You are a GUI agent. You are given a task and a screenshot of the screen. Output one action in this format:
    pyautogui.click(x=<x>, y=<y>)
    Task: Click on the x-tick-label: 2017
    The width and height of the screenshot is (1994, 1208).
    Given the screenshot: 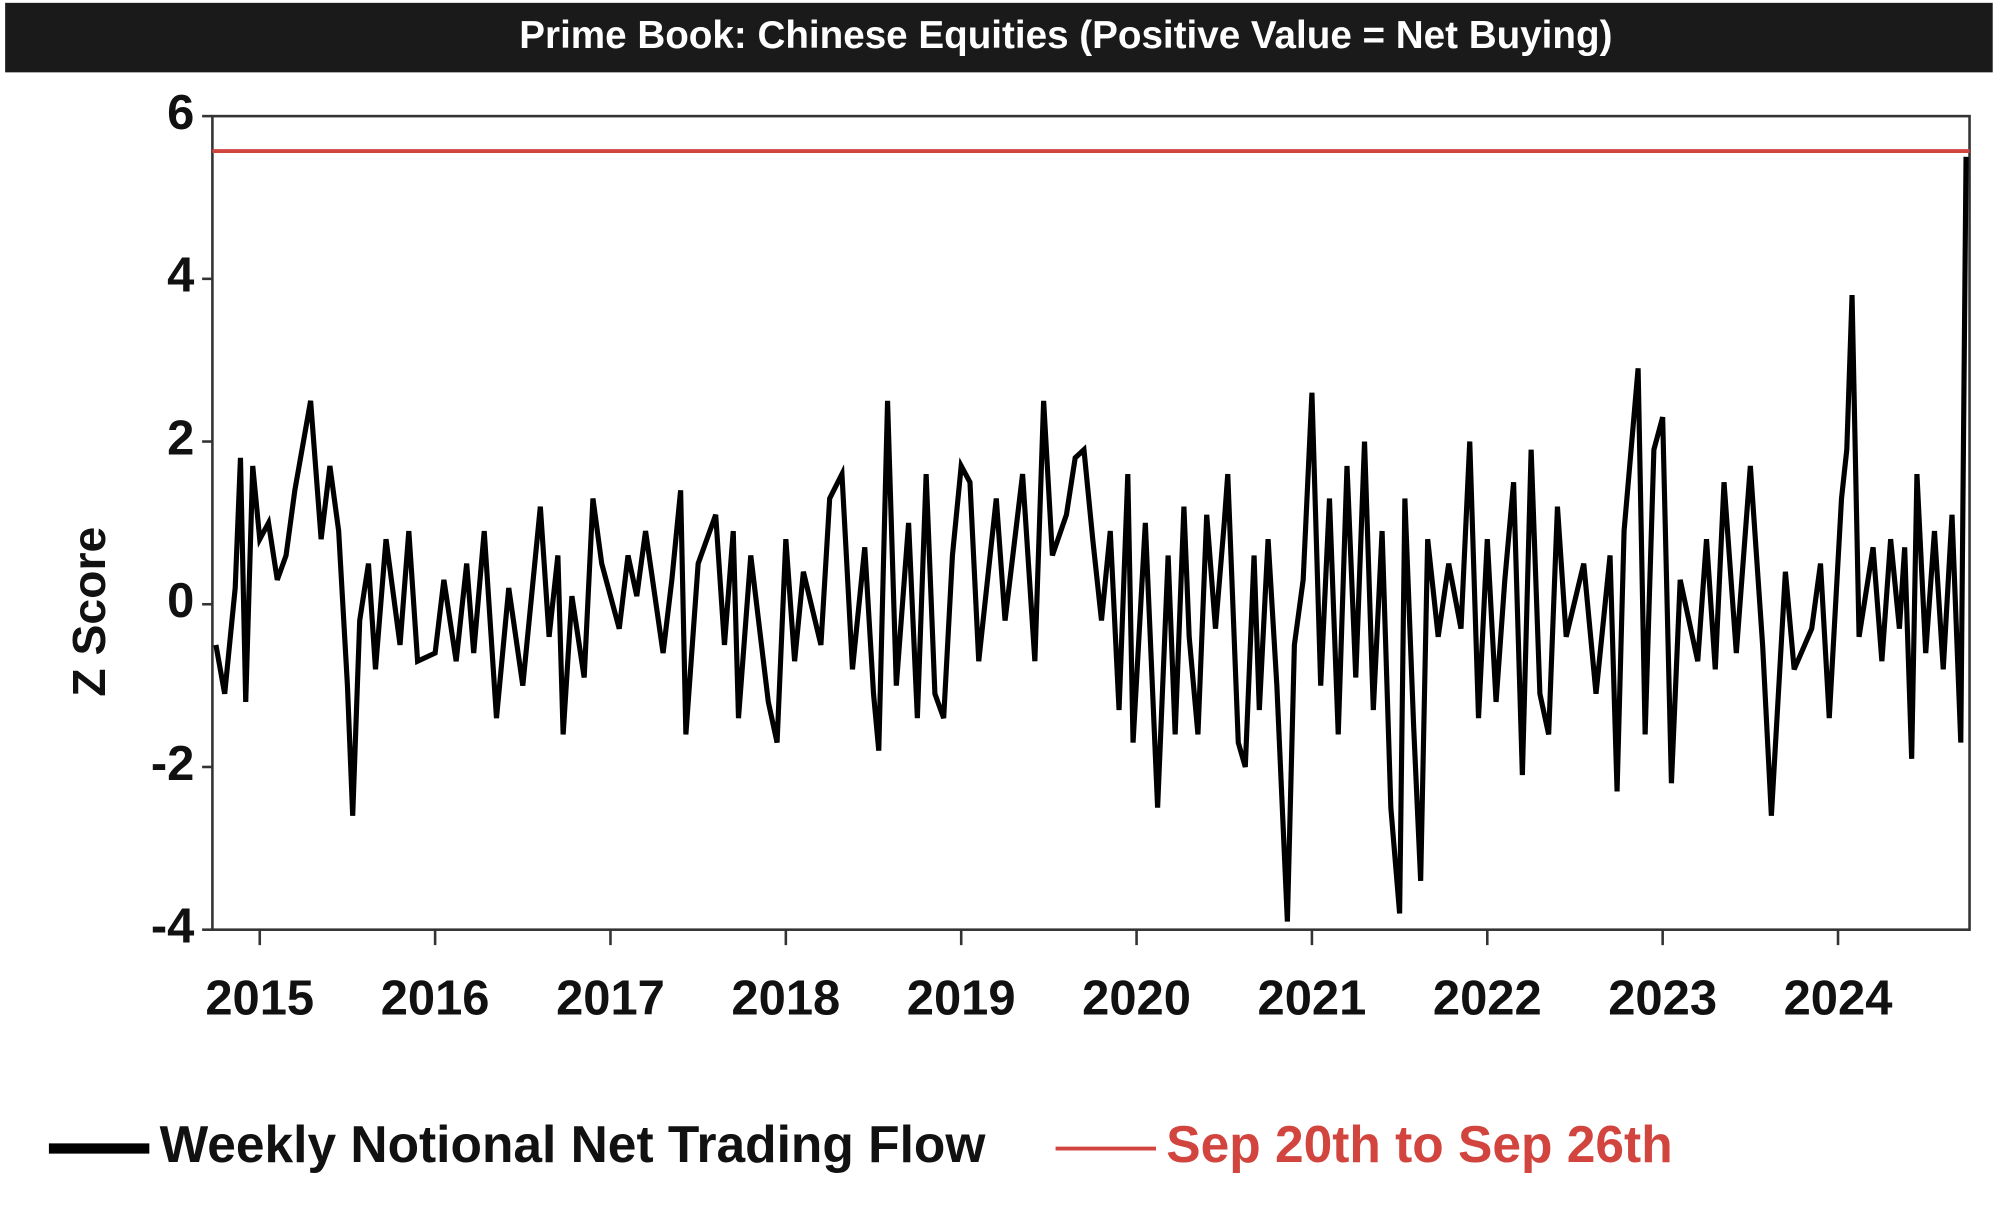 What is the action you would take?
    pyautogui.click(x=610, y=999)
    